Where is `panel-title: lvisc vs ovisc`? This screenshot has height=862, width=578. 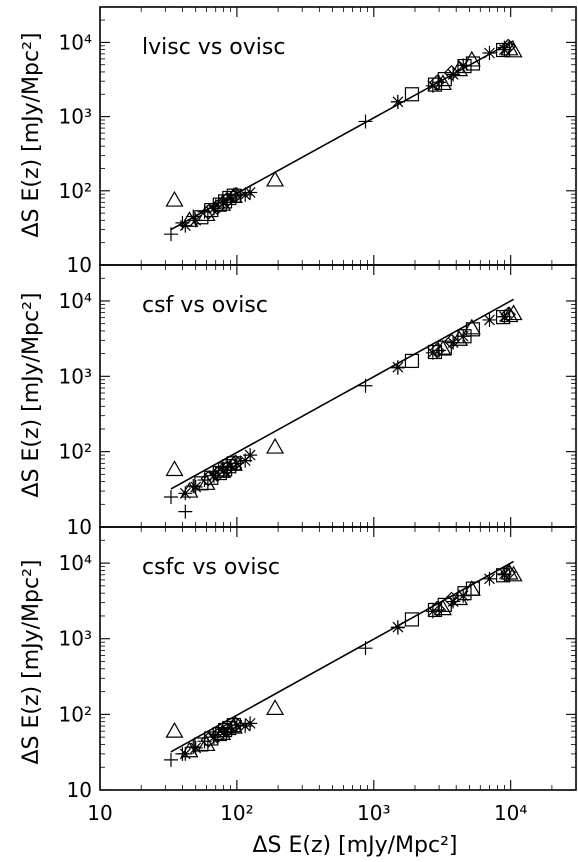
panel-title: lvisc vs ovisc is located at coordinates (213, 47).